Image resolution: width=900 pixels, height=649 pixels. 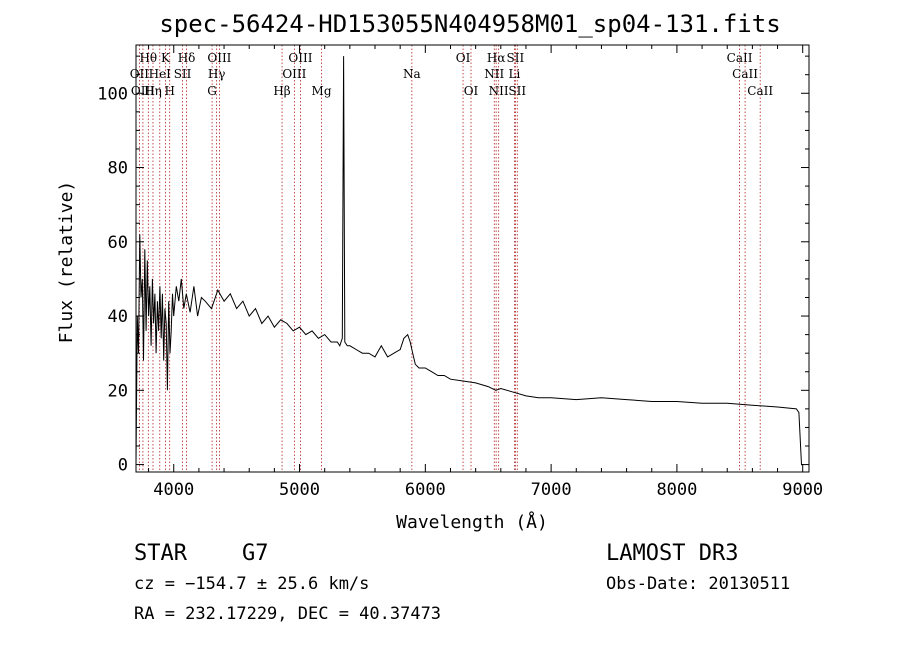 What do you see at coordinates (161, 553) in the screenshot?
I see `object-class: STAR` at bounding box center [161, 553].